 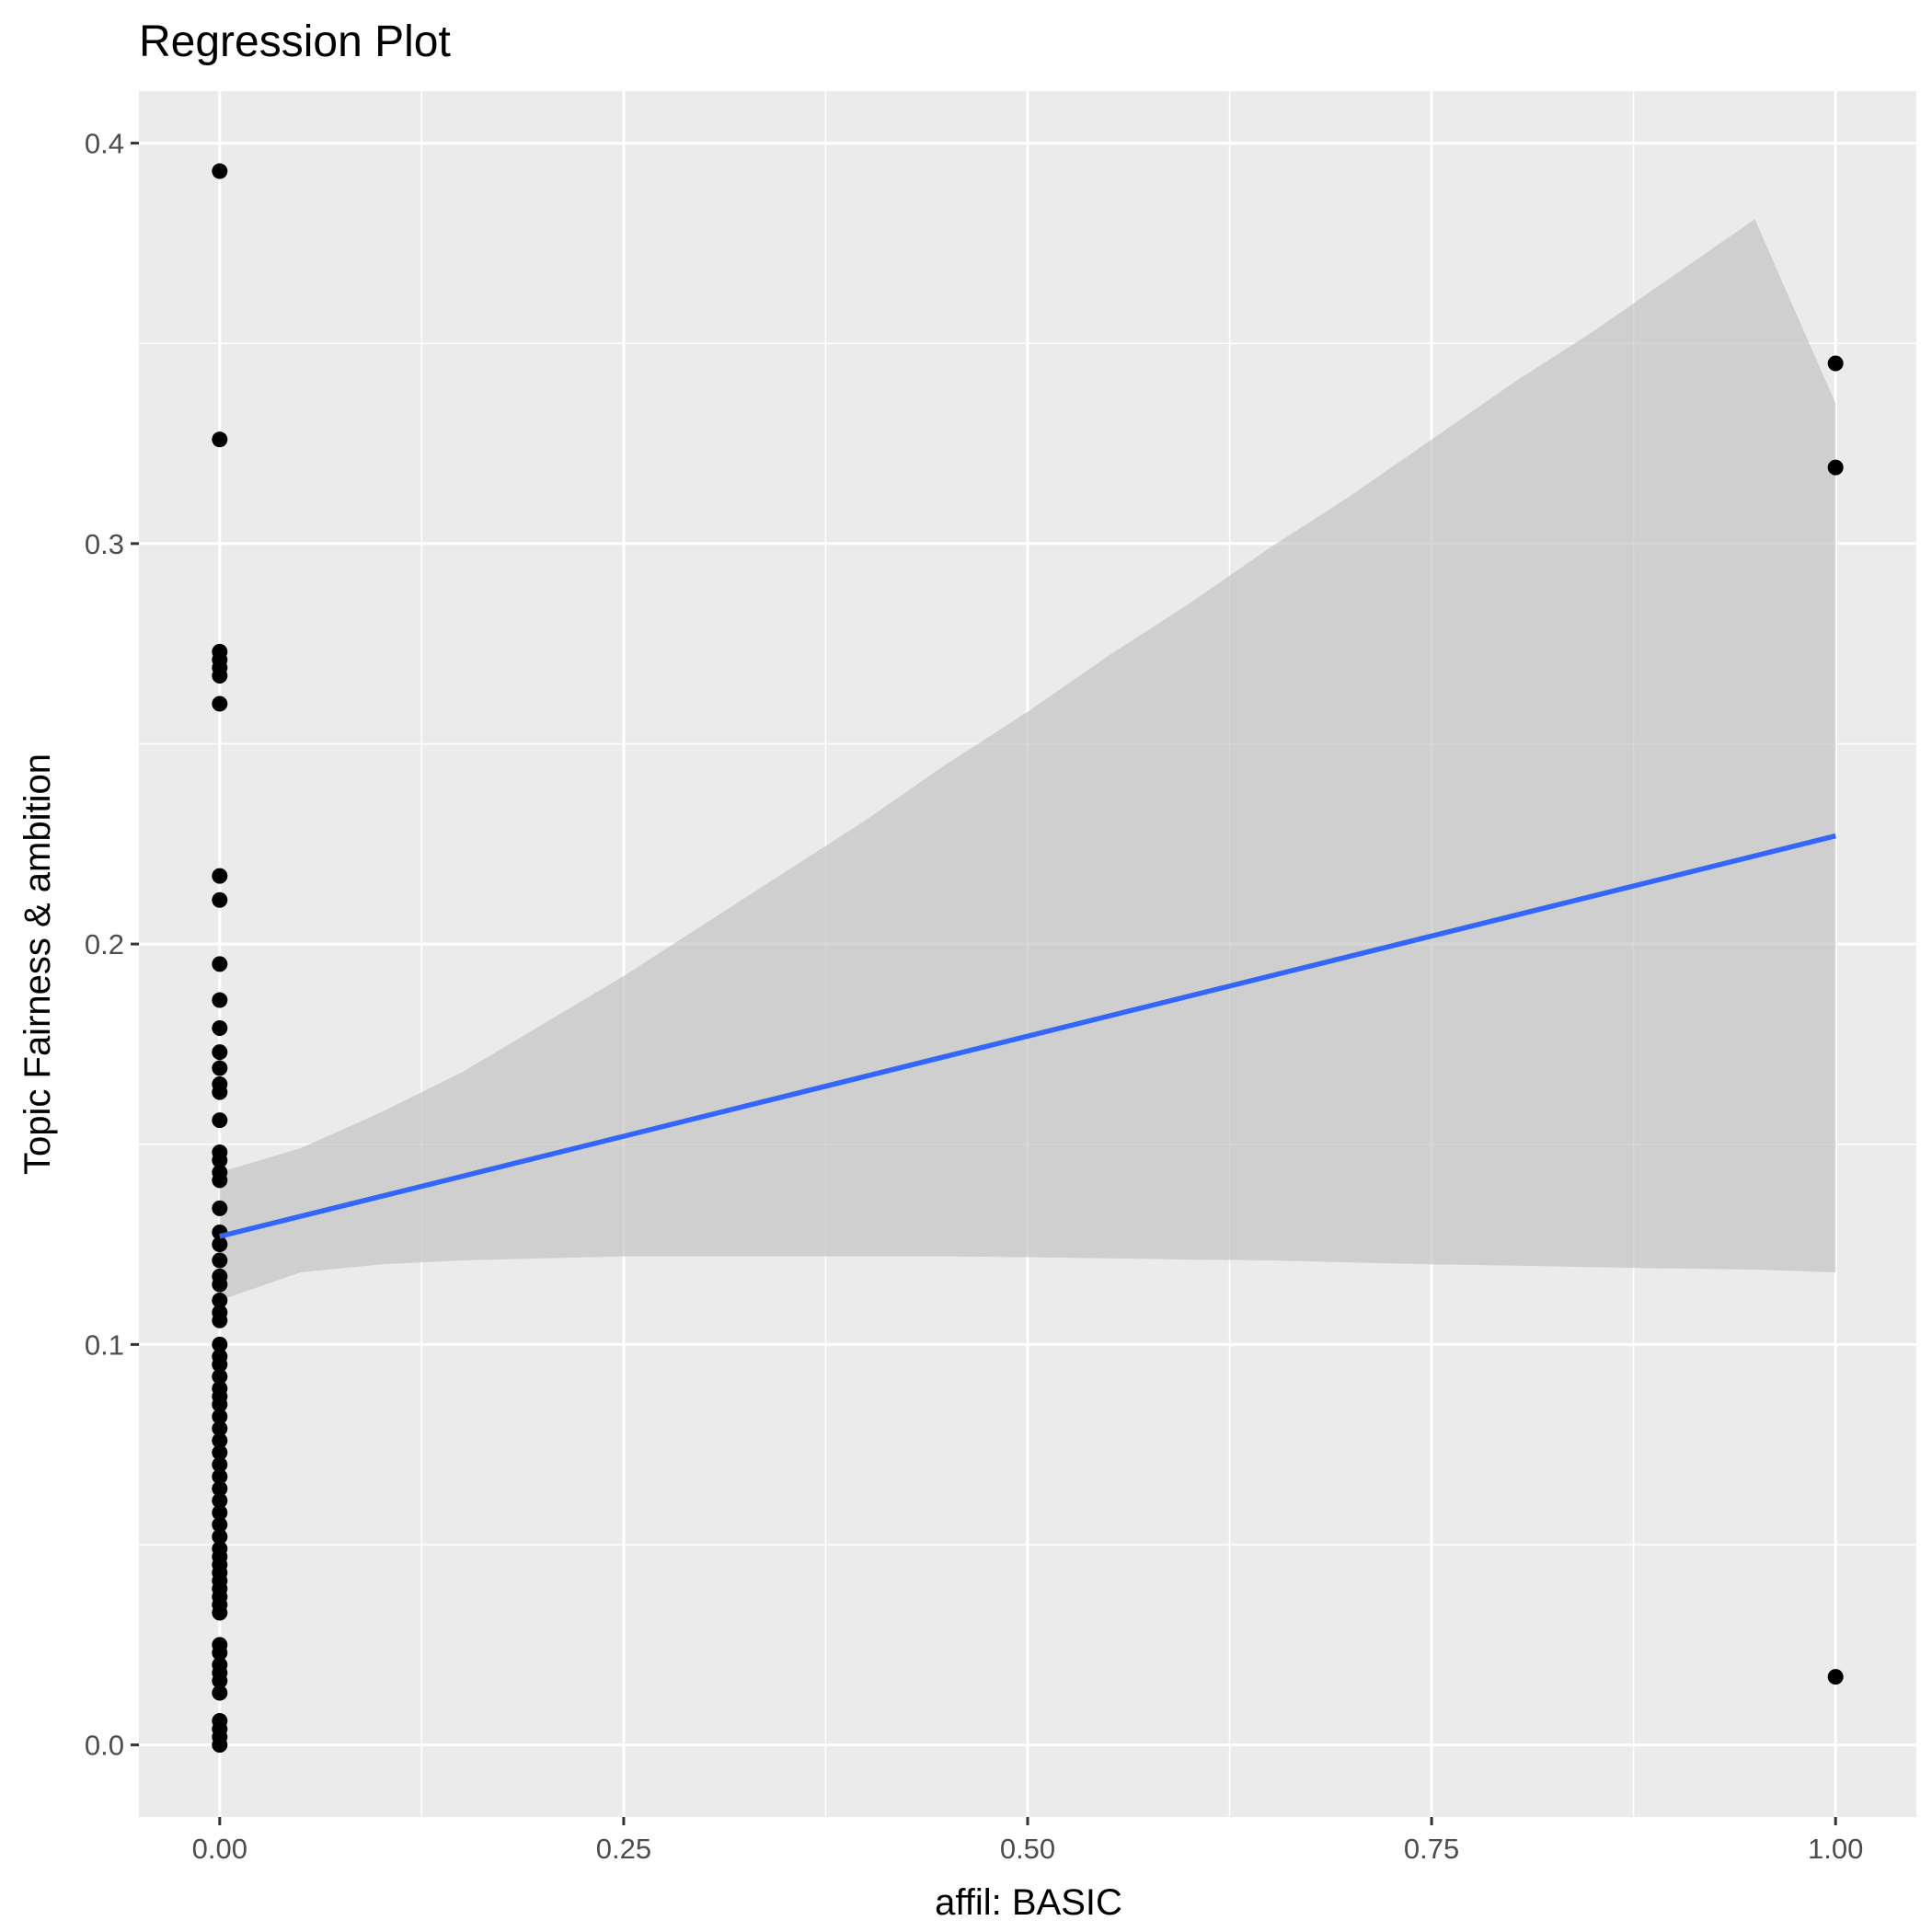 I want to click on chart-title: Regression Plot, so click(x=295, y=41).